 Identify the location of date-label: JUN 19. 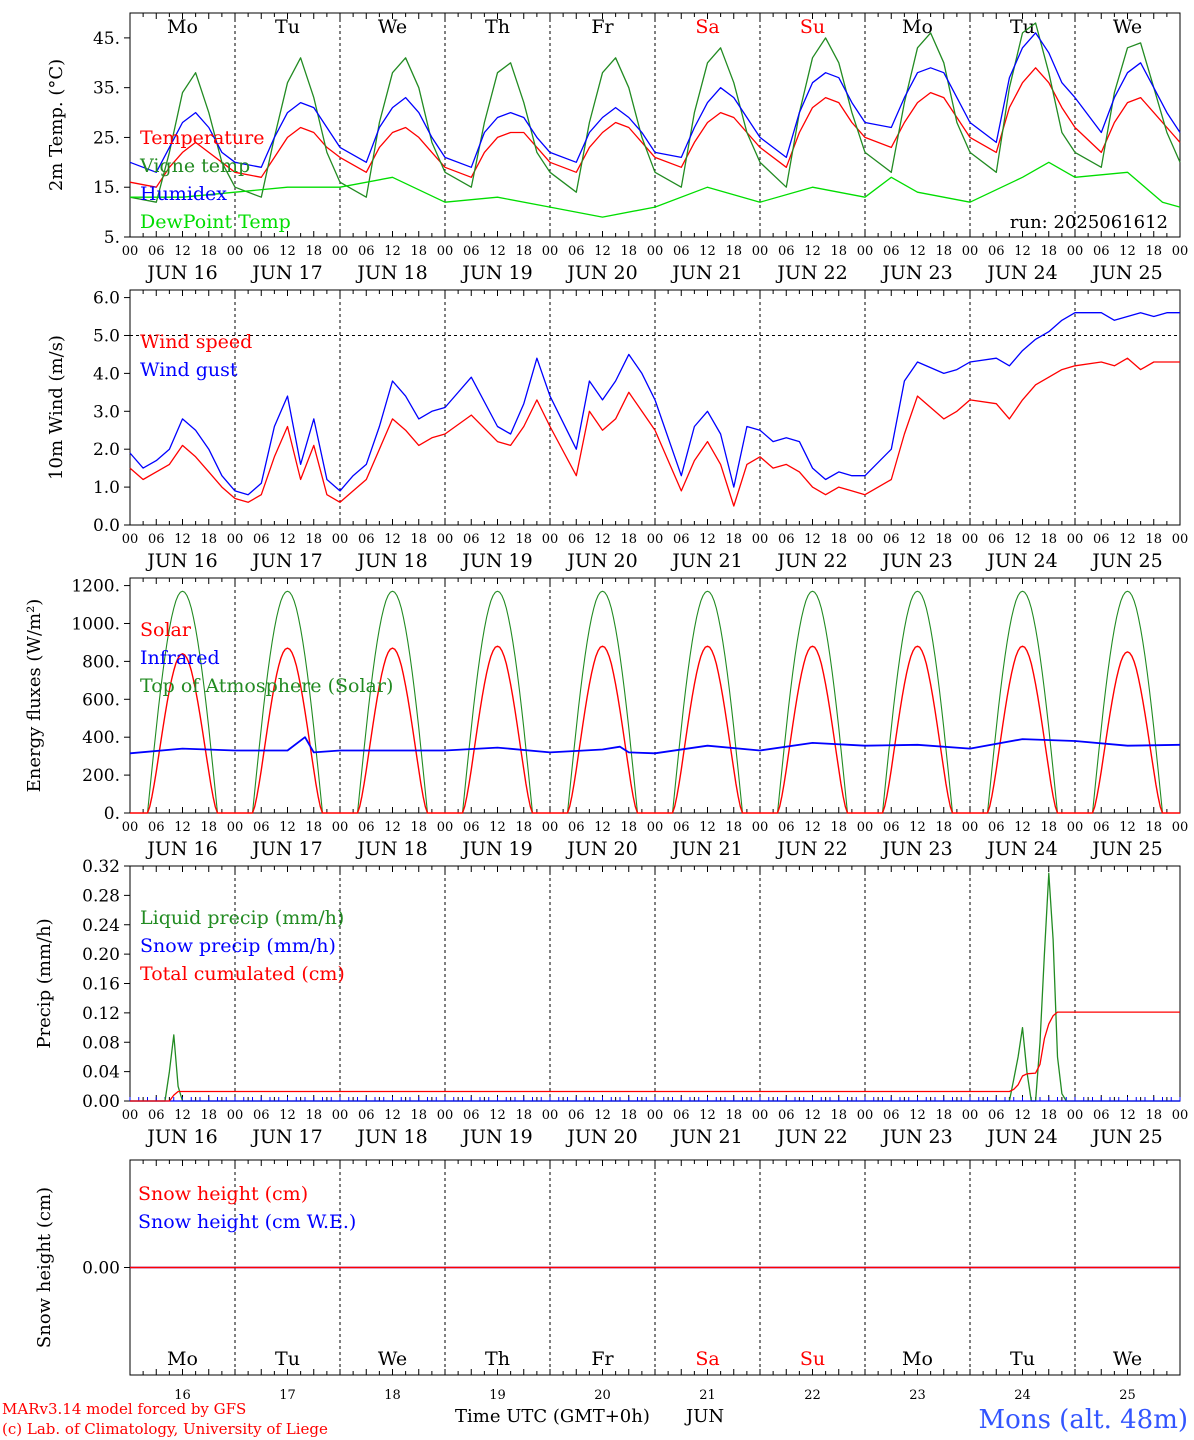
(496, 1137).